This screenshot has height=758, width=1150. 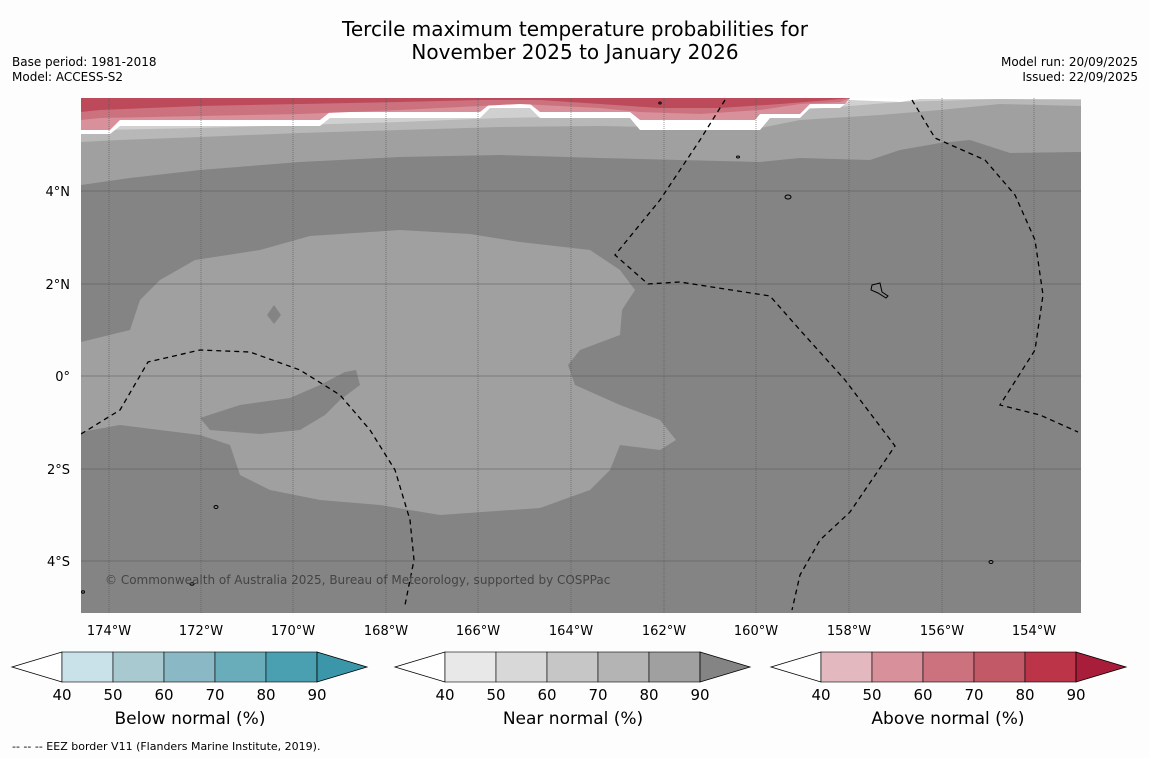 I want to click on lat-tick: 0°, so click(x=62, y=377).